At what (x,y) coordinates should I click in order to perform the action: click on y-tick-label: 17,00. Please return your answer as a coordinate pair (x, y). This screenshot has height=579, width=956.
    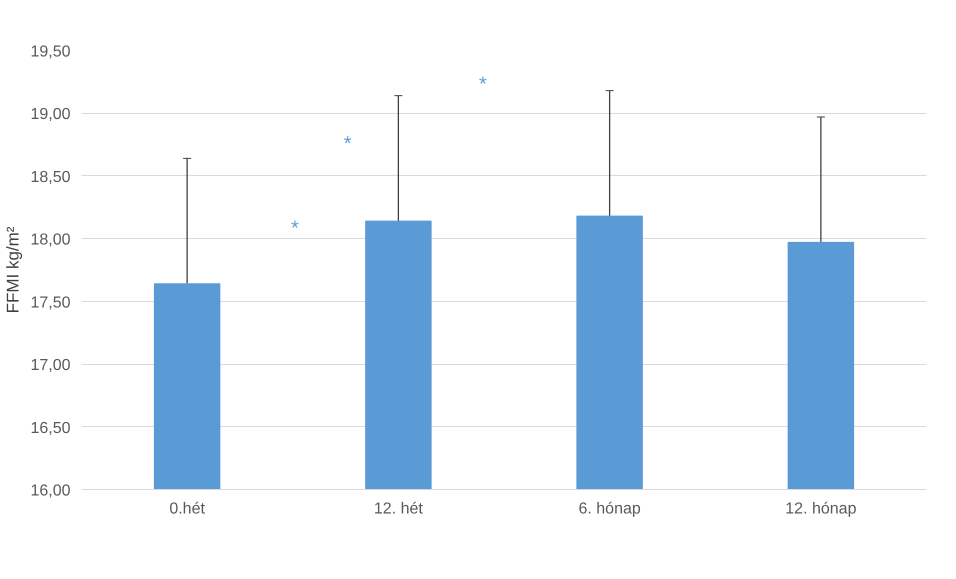
    Looking at the image, I should click on (50, 365).